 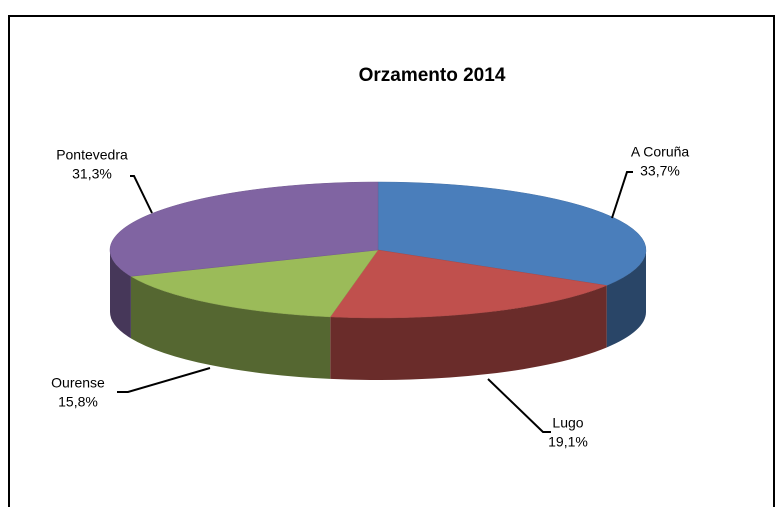 What do you see at coordinates (432, 75) in the screenshot?
I see `chart-title: Orzamento 2014` at bounding box center [432, 75].